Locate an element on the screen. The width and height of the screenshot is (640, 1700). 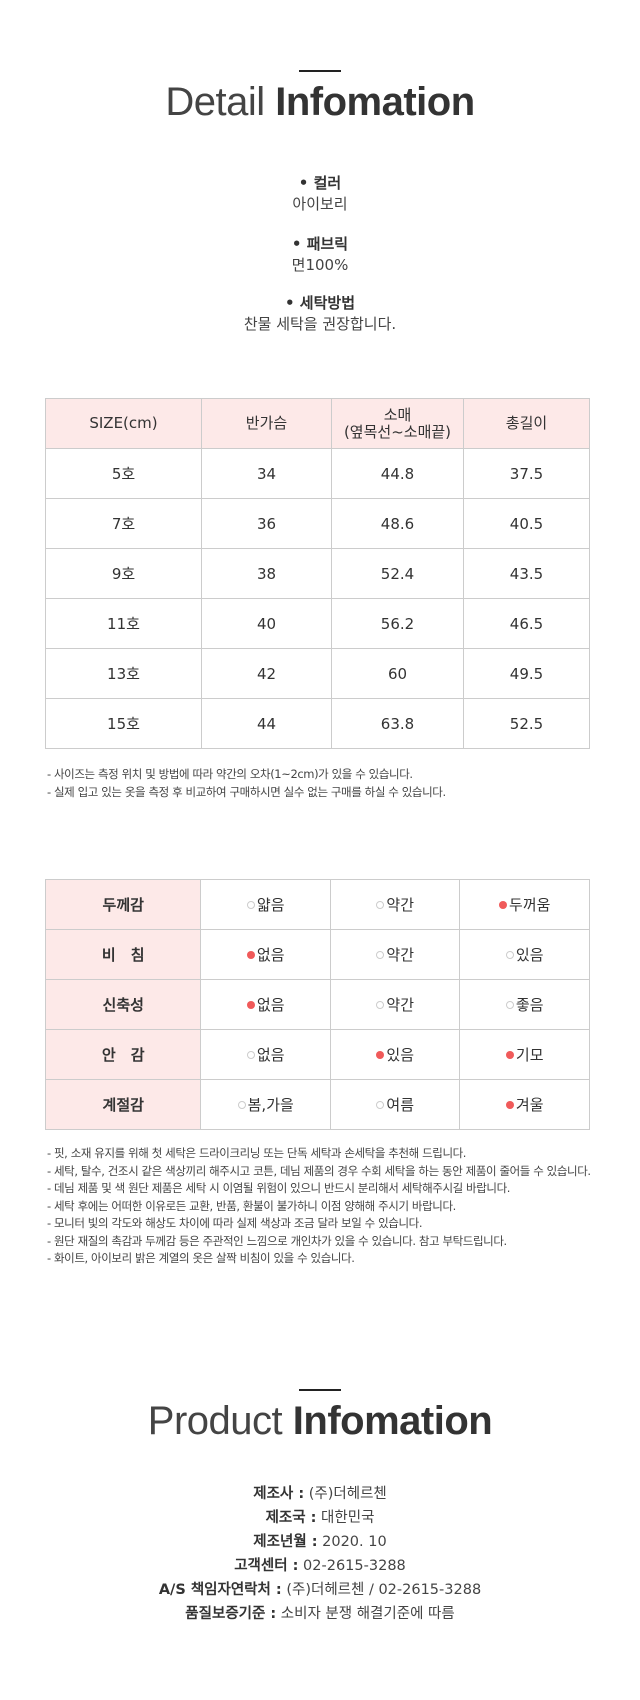
feel-option: 기모 is located at coordinates (524, 1054).